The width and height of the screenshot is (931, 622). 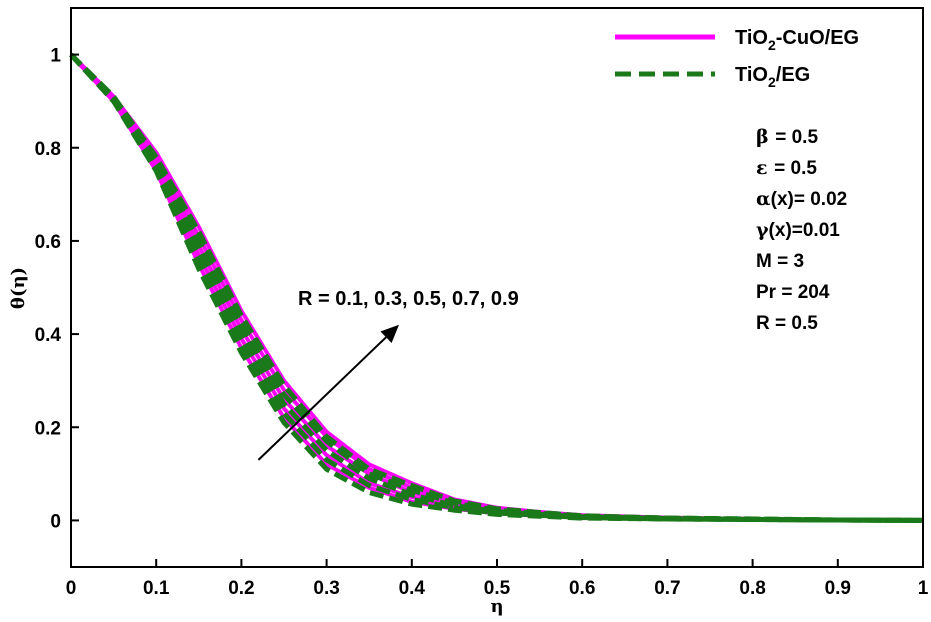 I want to click on x-tick-label: 0.1, so click(x=156, y=588).